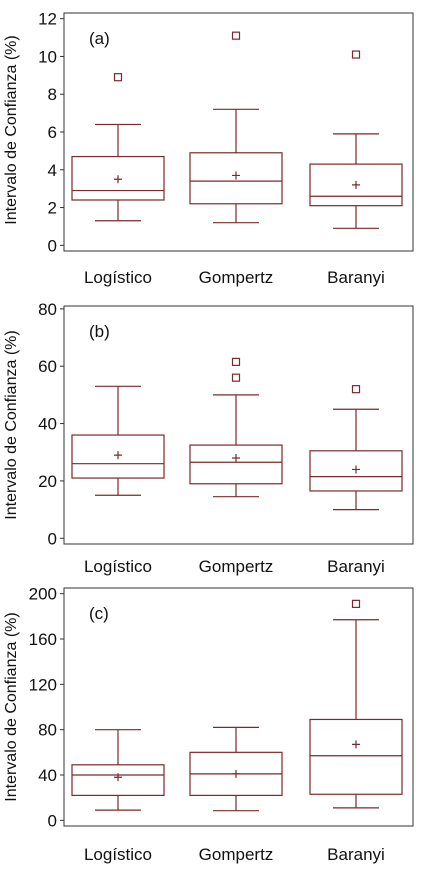 This screenshot has width=439, height=872. Describe the element at coordinates (52, 170) in the screenshot. I see `y-tick-label: 4` at that location.